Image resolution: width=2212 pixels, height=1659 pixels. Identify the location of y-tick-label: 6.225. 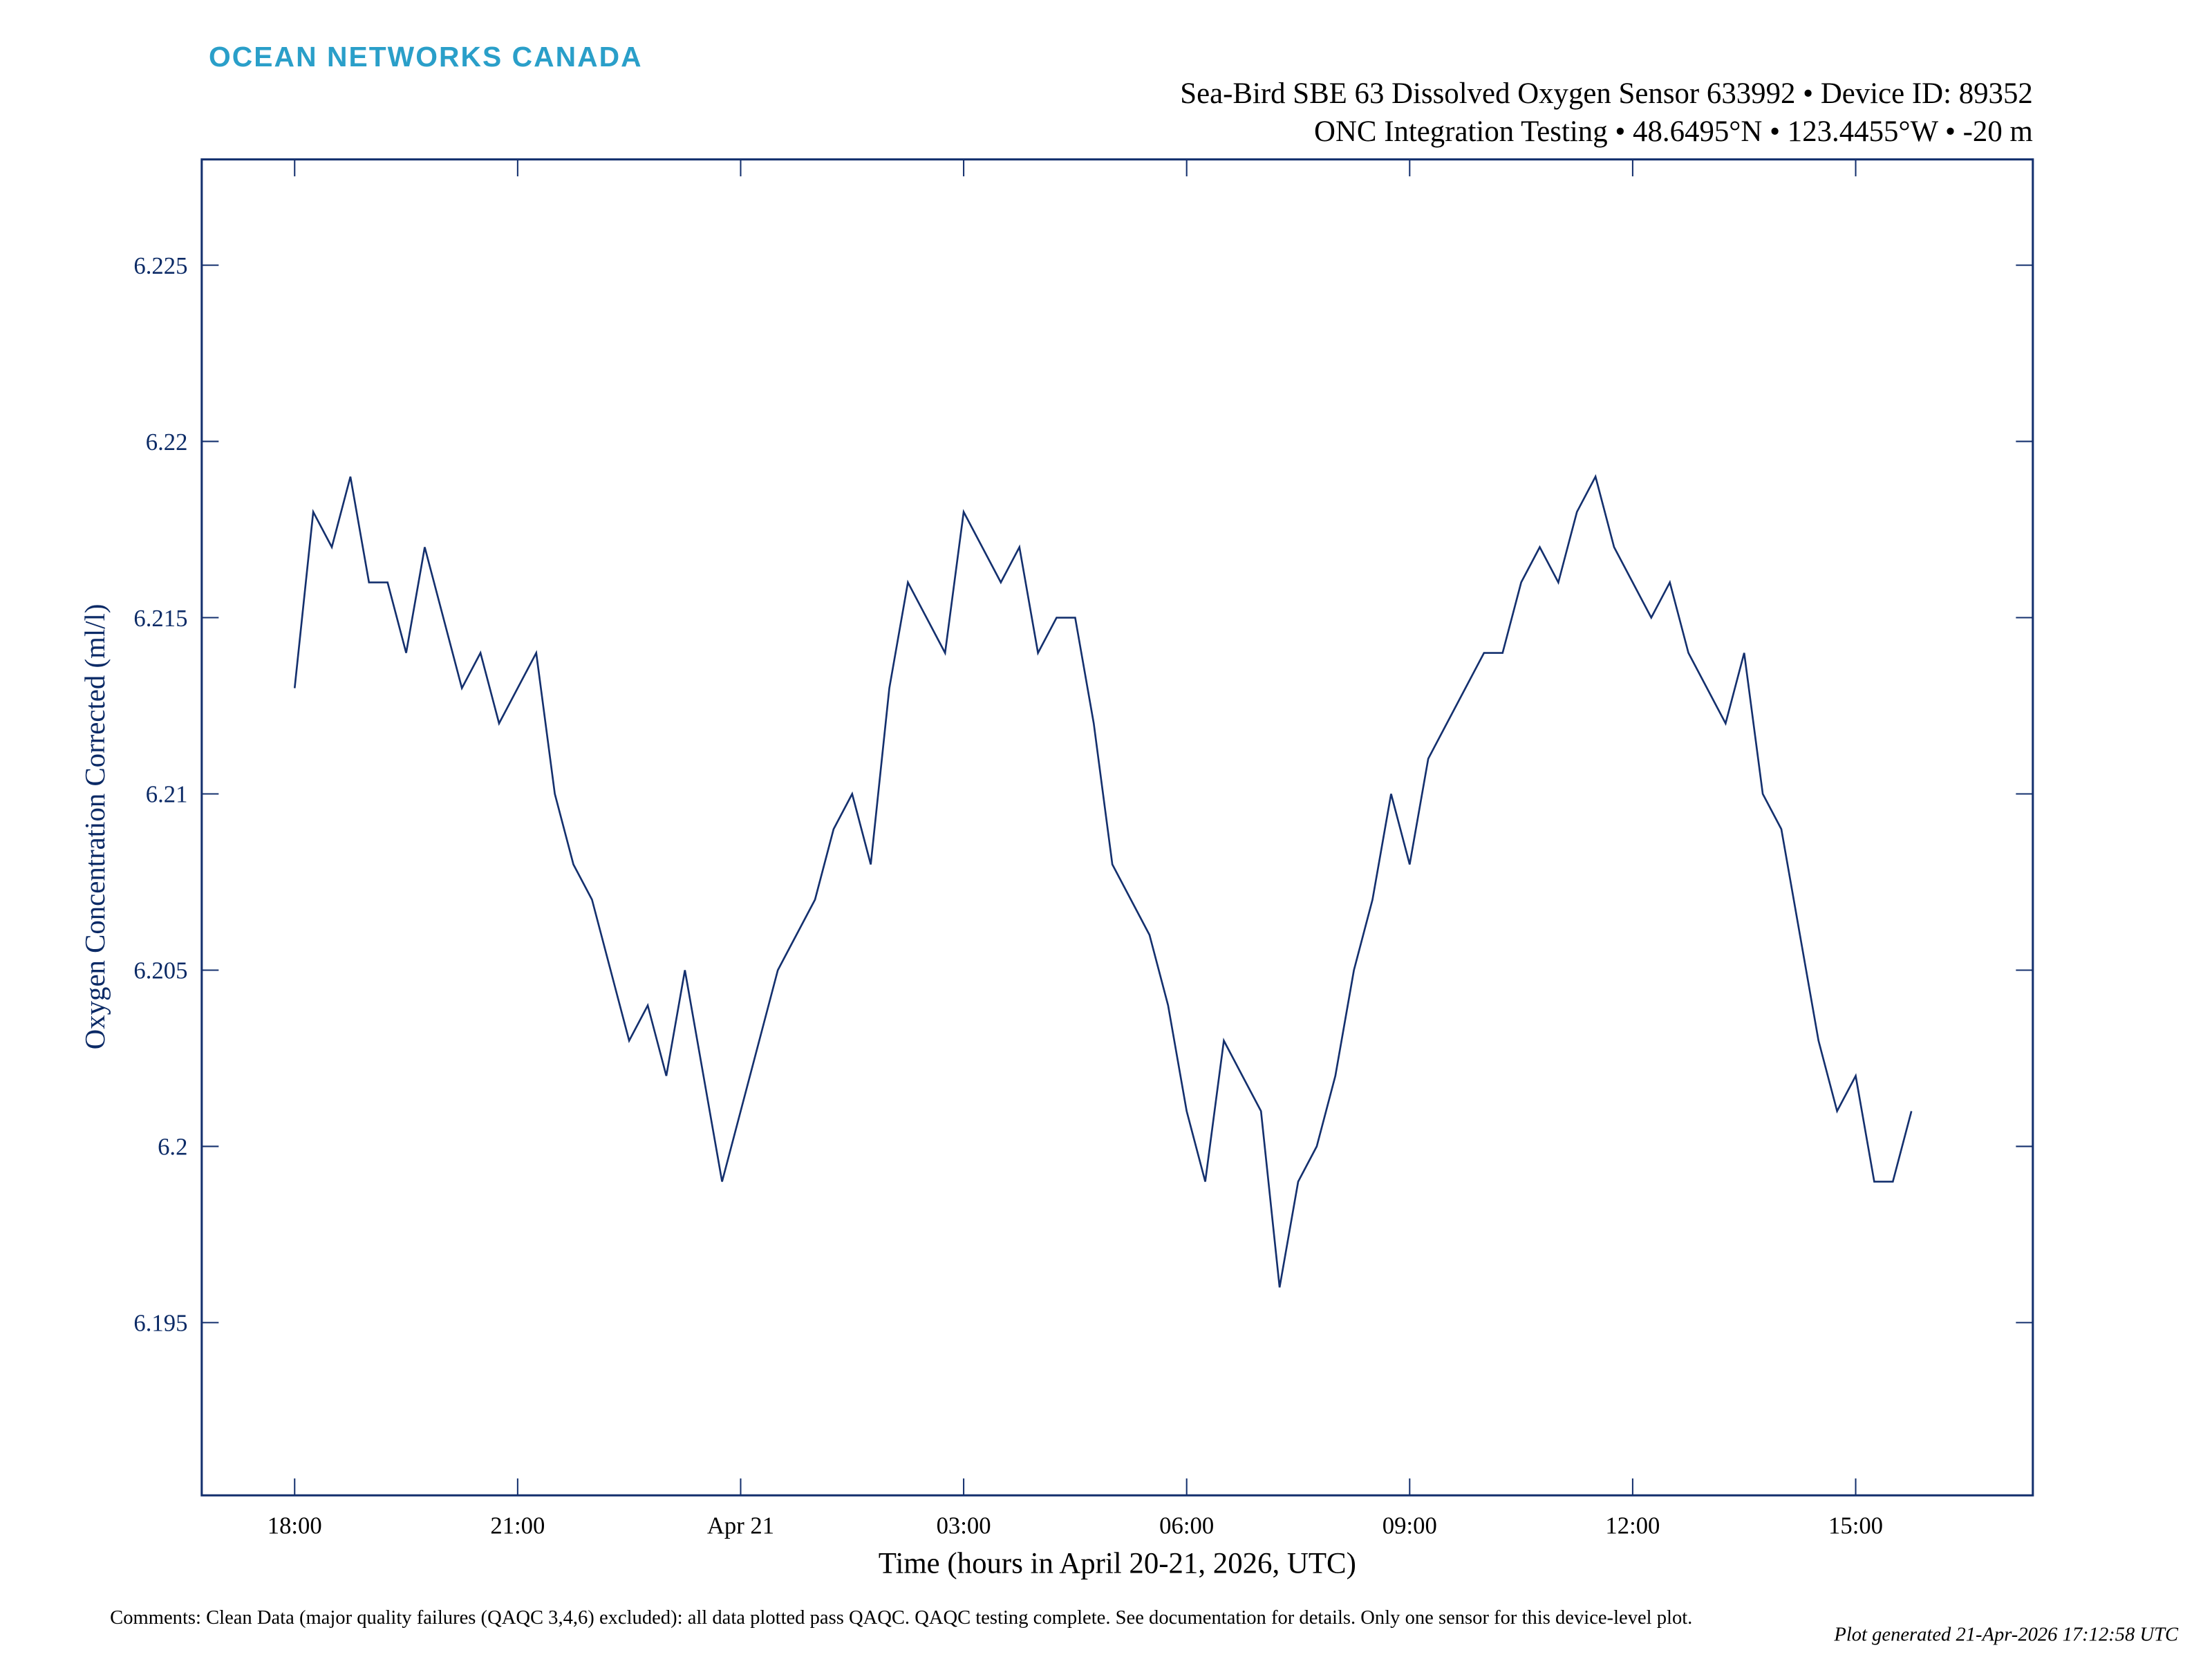
(160, 265).